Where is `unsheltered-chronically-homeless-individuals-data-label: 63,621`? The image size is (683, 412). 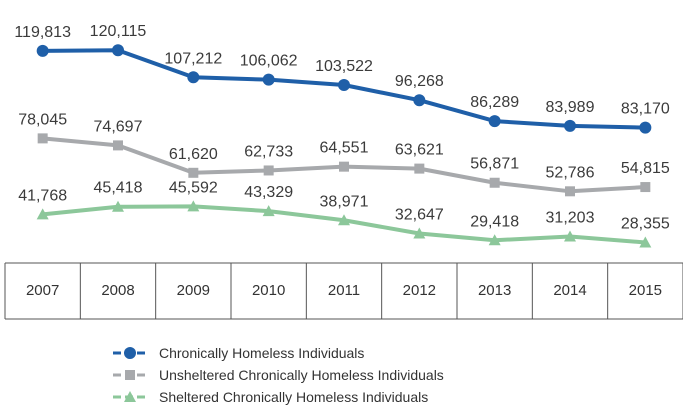
unsheltered-chronically-homeless-individuals-data-label: 63,621 is located at coordinates (419, 150).